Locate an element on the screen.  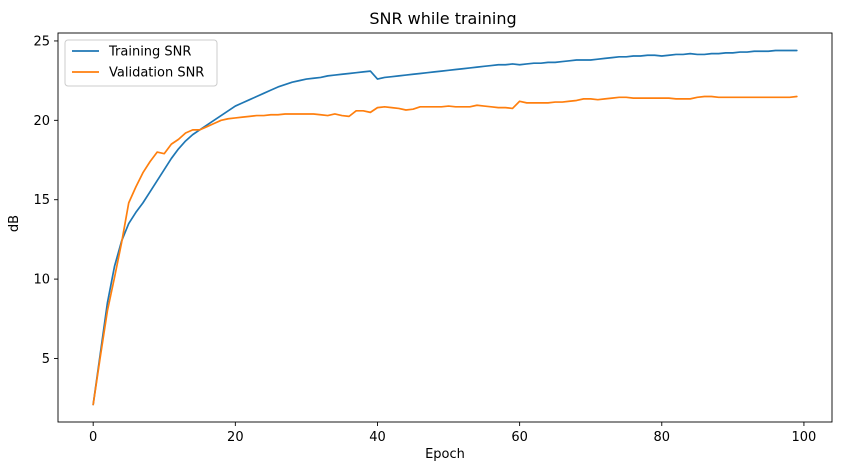
x-tick-label: 80 is located at coordinates (662, 437).